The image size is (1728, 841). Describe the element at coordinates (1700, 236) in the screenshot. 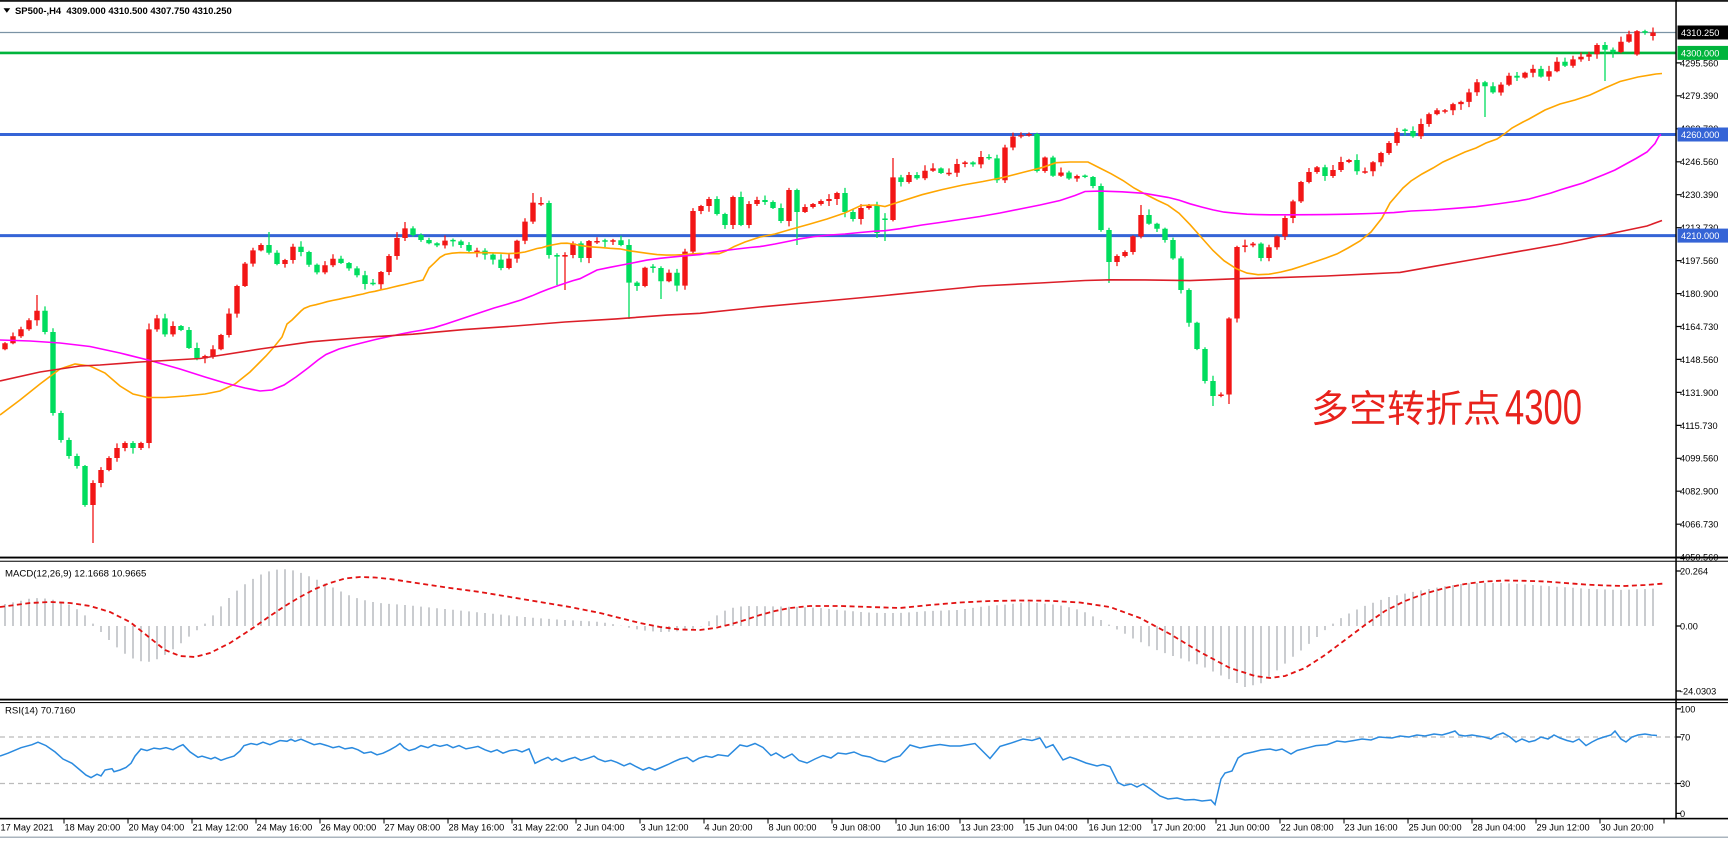

I see `svg-text: 4210.000` at that location.